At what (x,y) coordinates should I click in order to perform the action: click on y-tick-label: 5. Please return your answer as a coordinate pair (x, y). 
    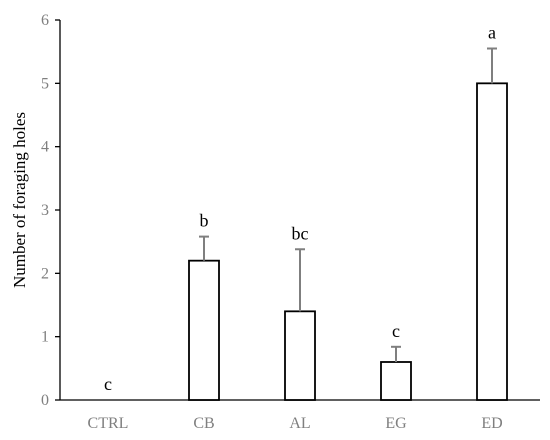
    Looking at the image, I should click on (45, 83).